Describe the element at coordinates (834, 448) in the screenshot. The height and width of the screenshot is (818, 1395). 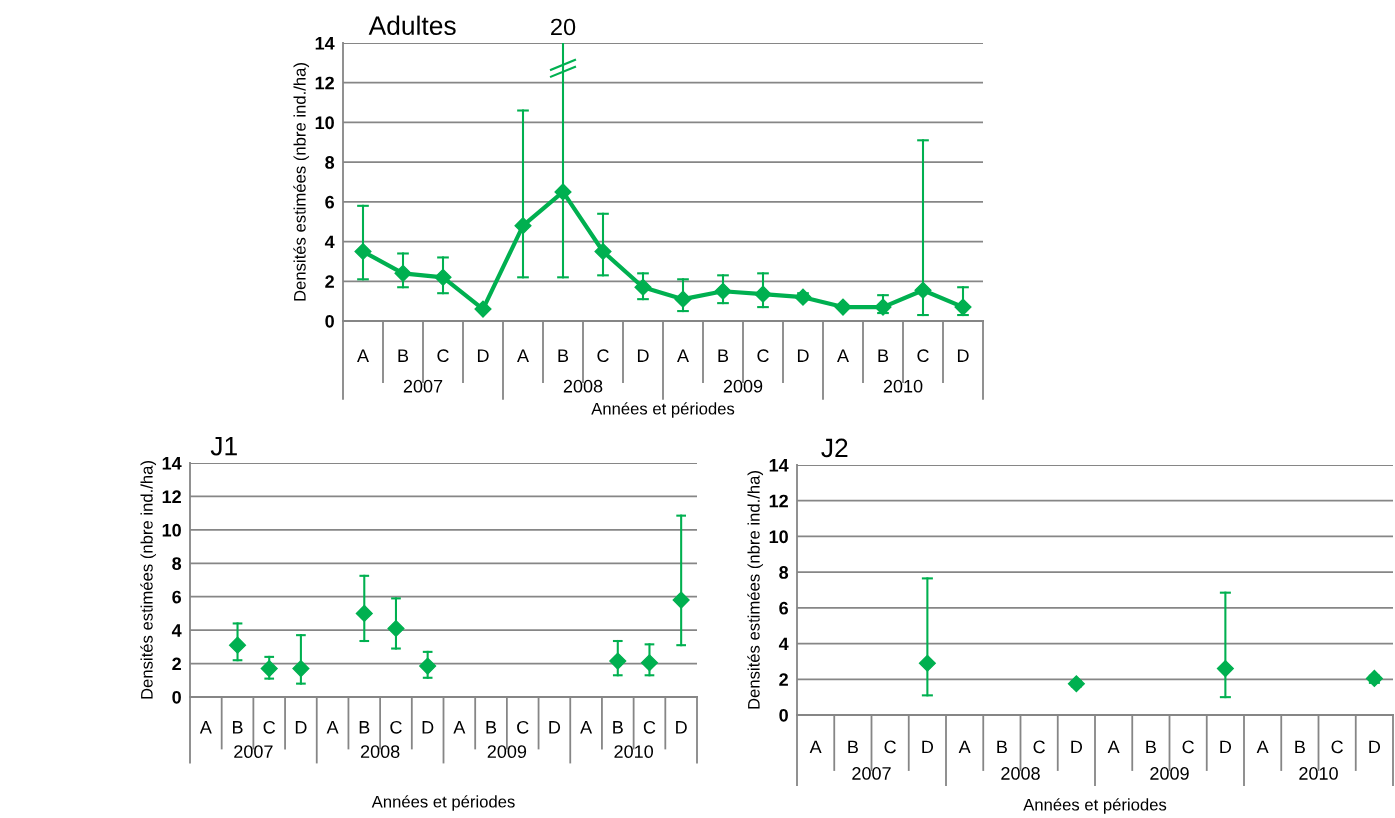
I see `chart-title: J2` at that location.